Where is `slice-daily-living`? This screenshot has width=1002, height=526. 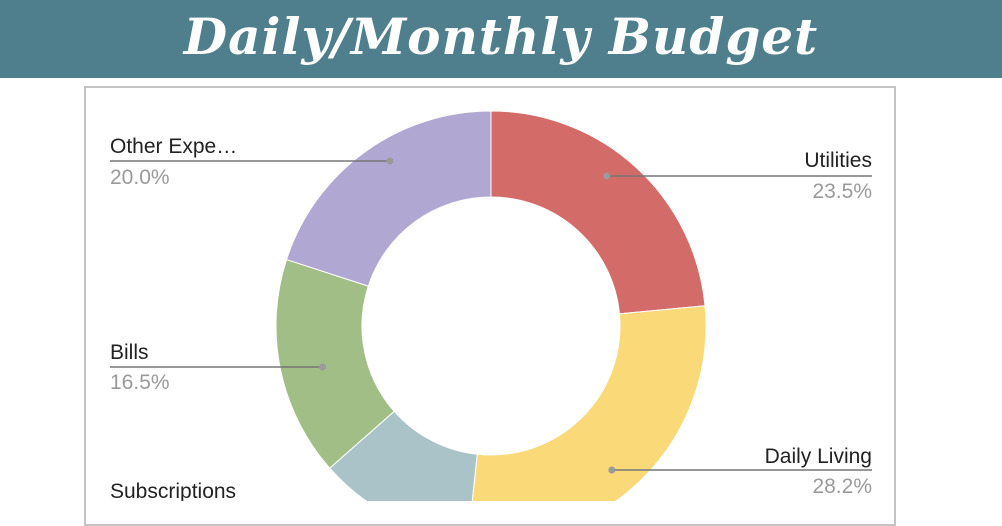 slice-daily-living is located at coordinates (589, 403).